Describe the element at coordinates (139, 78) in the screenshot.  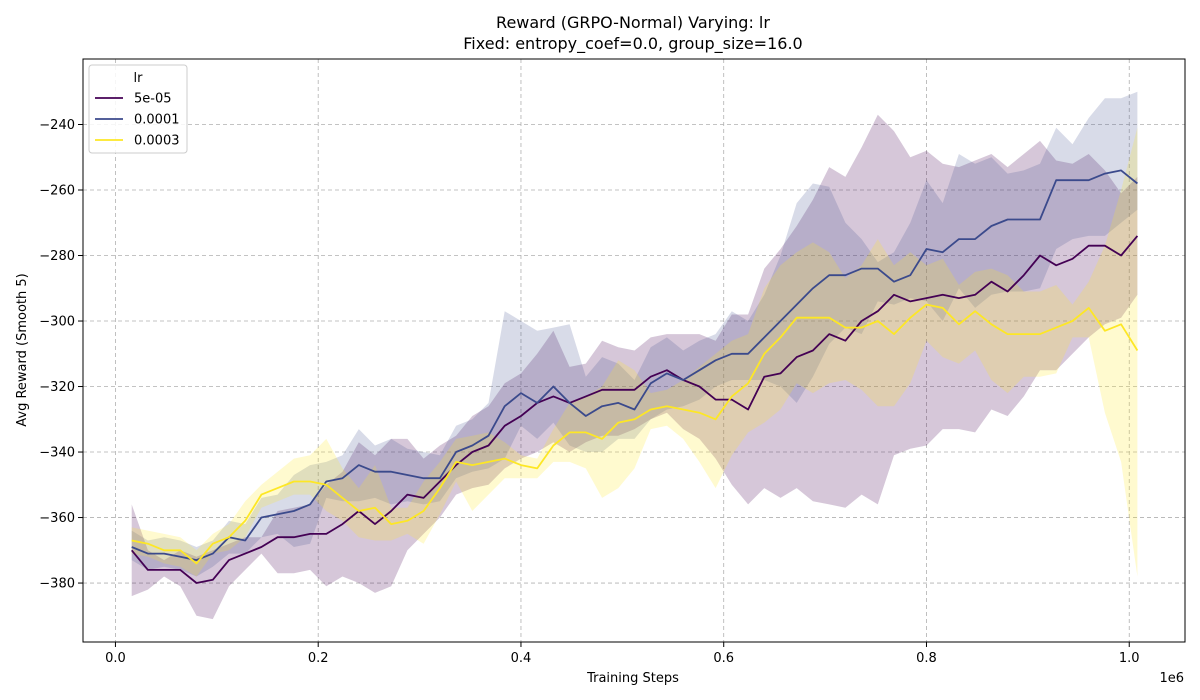
I see `legend-title: lr` at that location.